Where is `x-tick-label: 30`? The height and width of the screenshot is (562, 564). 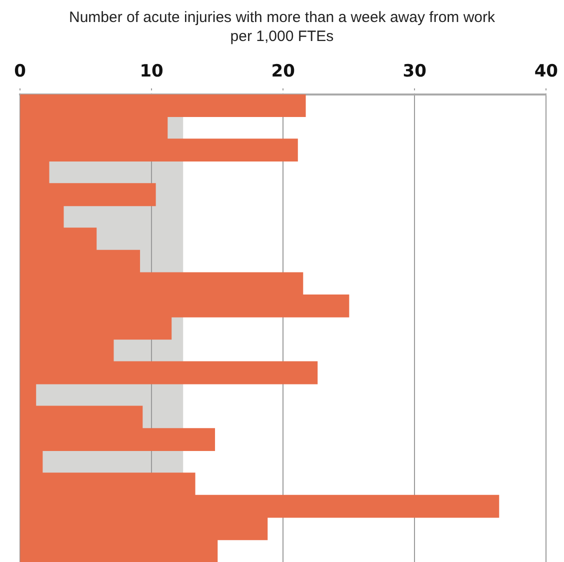
x-tick-label: 30 is located at coordinates (414, 72).